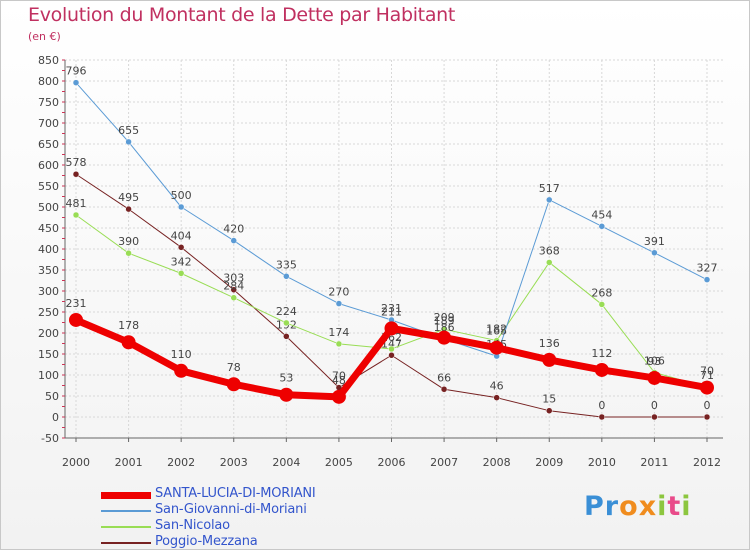 The width and height of the screenshot is (750, 551). What do you see at coordinates (206, 541) in the screenshot?
I see `legend-label: Poggio-Mezzana` at bounding box center [206, 541].